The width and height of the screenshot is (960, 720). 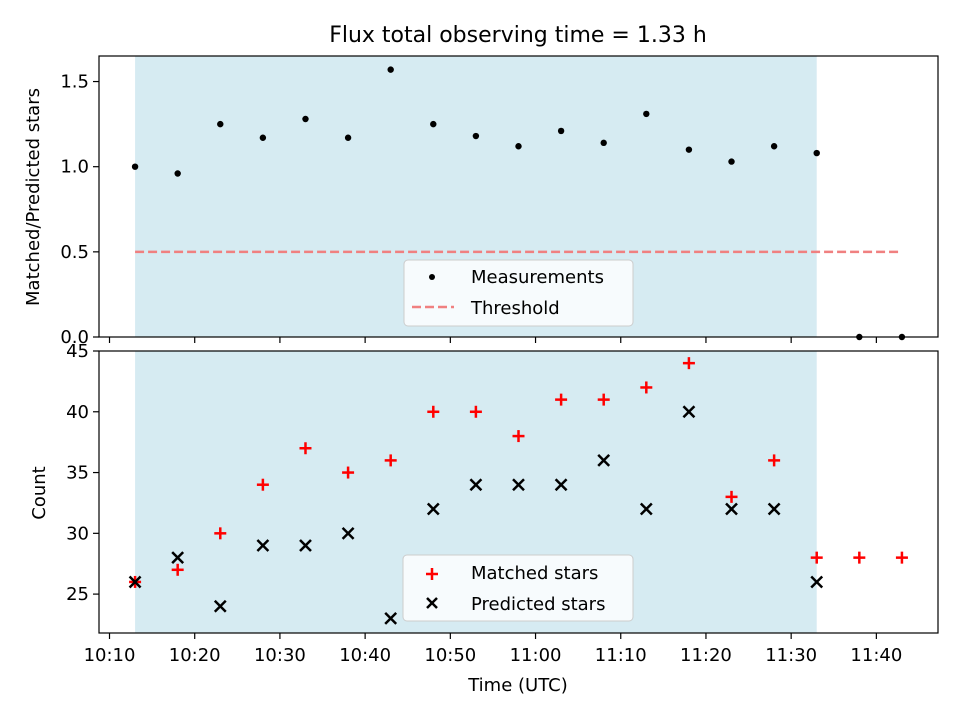 What do you see at coordinates (518, 35) in the screenshot?
I see `chart-title: Flux total observing time = 1.33 h` at bounding box center [518, 35].